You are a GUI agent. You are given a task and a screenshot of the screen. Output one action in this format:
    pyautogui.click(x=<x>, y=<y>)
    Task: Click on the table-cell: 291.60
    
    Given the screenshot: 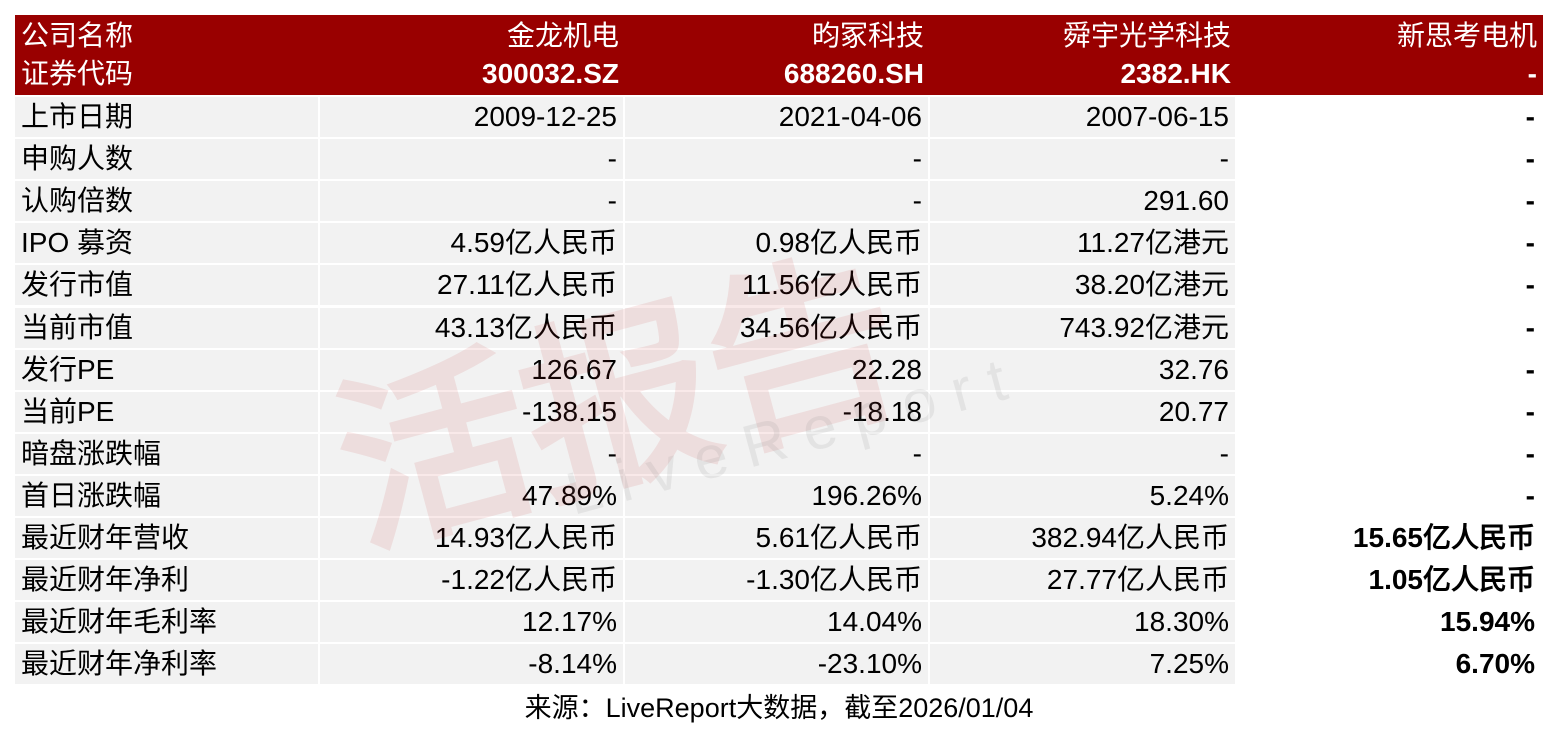 What is the action you would take?
    pyautogui.click(x=1082, y=201)
    